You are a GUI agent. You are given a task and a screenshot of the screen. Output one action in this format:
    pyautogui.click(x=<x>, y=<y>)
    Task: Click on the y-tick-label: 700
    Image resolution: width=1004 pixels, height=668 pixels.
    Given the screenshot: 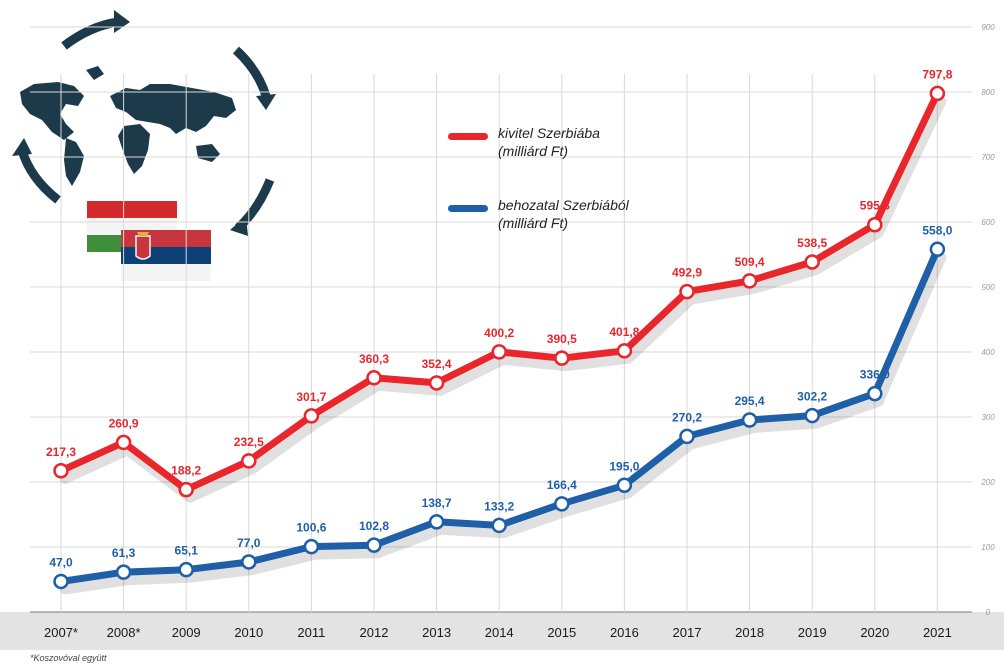 What is the action you would take?
    pyautogui.click(x=988, y=157)
    